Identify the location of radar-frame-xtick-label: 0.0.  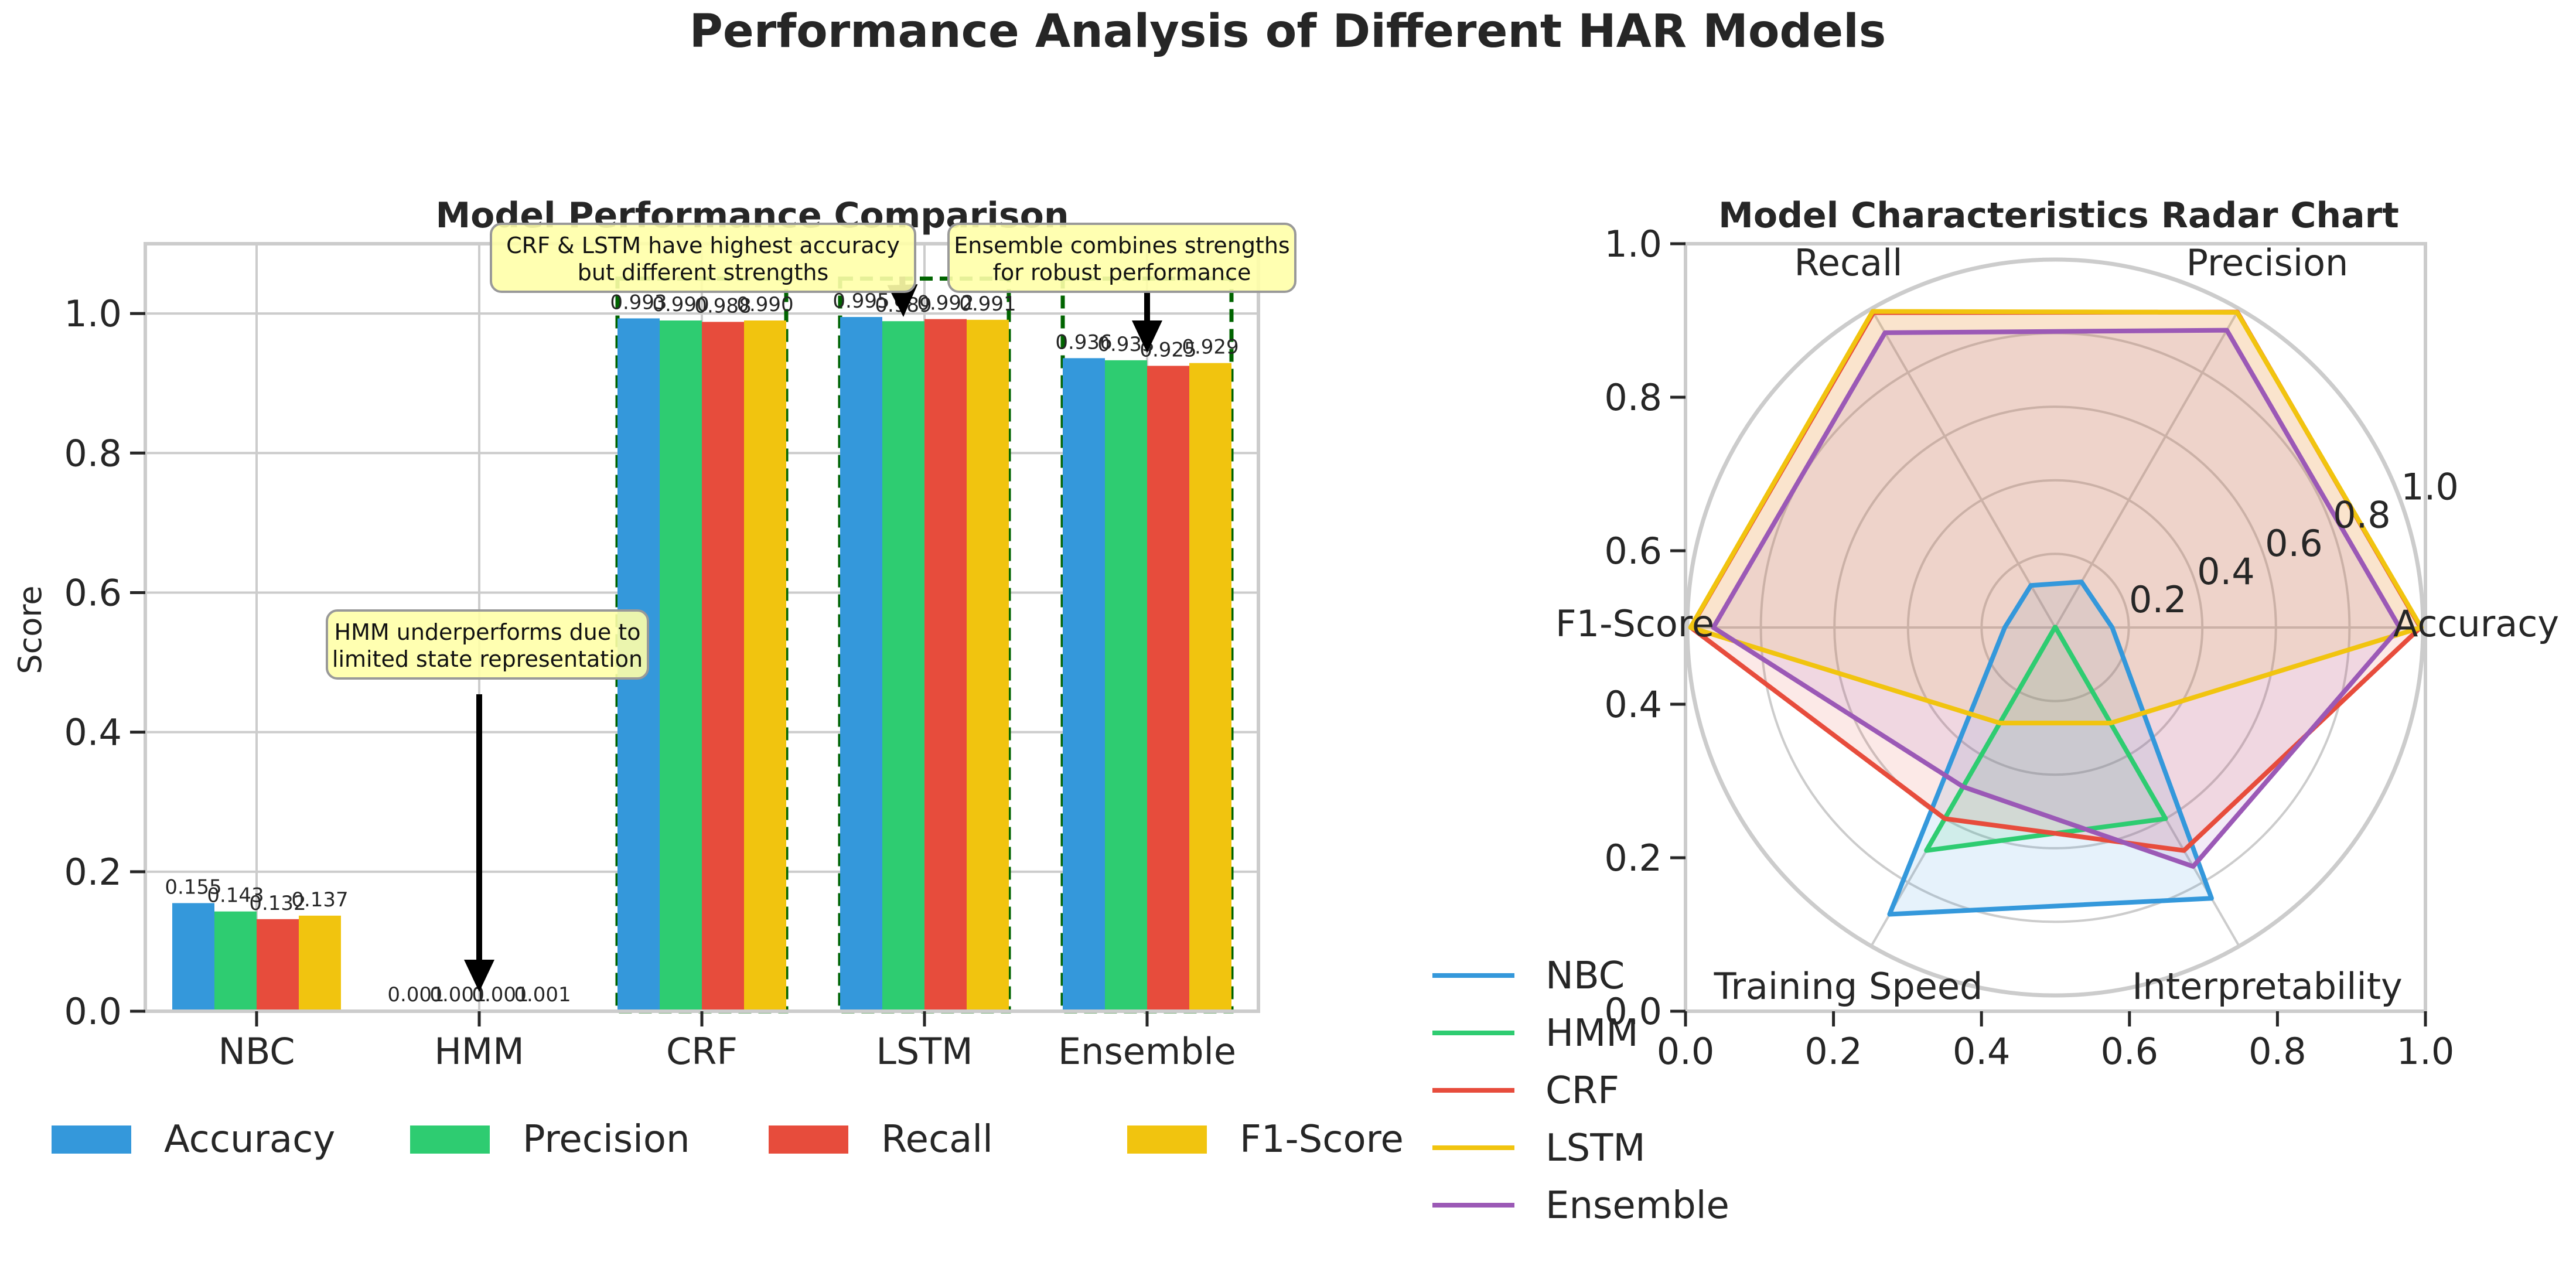
(1686, 1051).